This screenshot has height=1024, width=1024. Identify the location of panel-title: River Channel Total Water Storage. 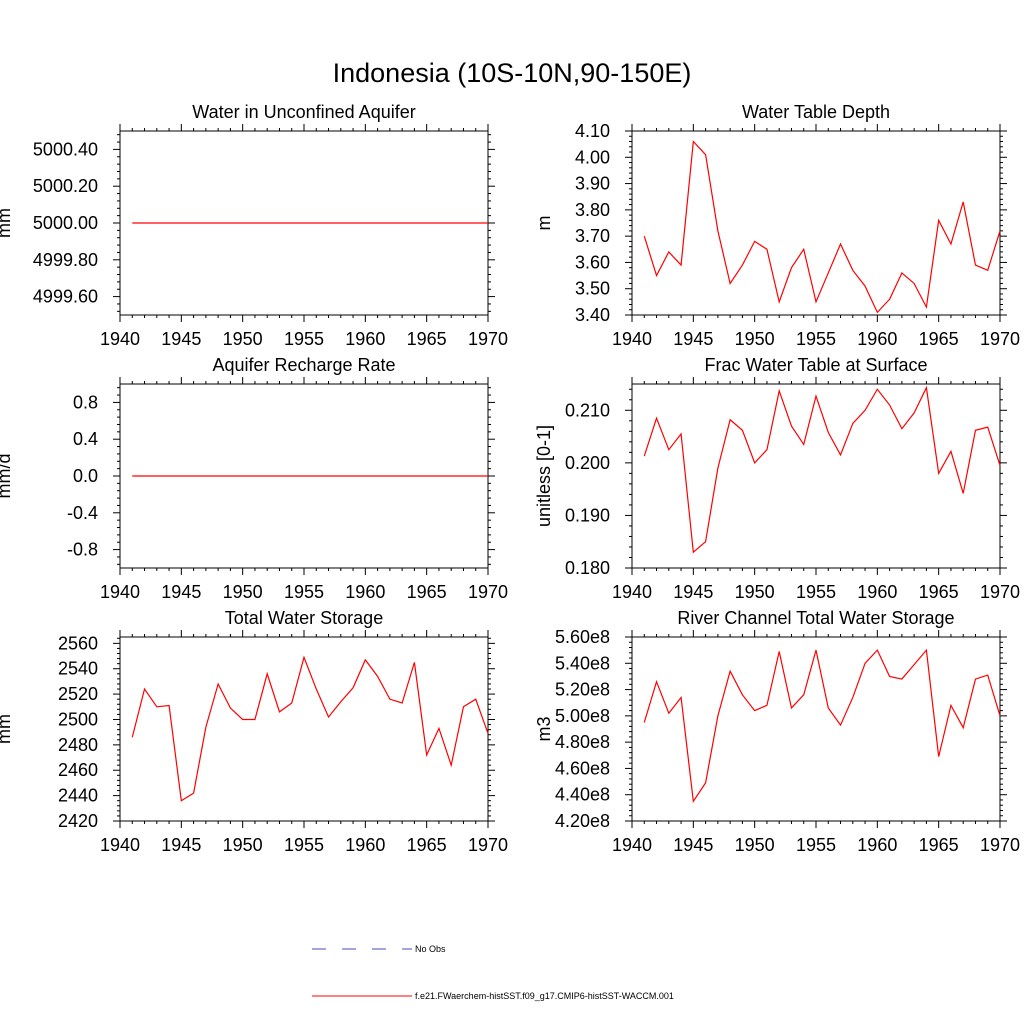
(815, 618).